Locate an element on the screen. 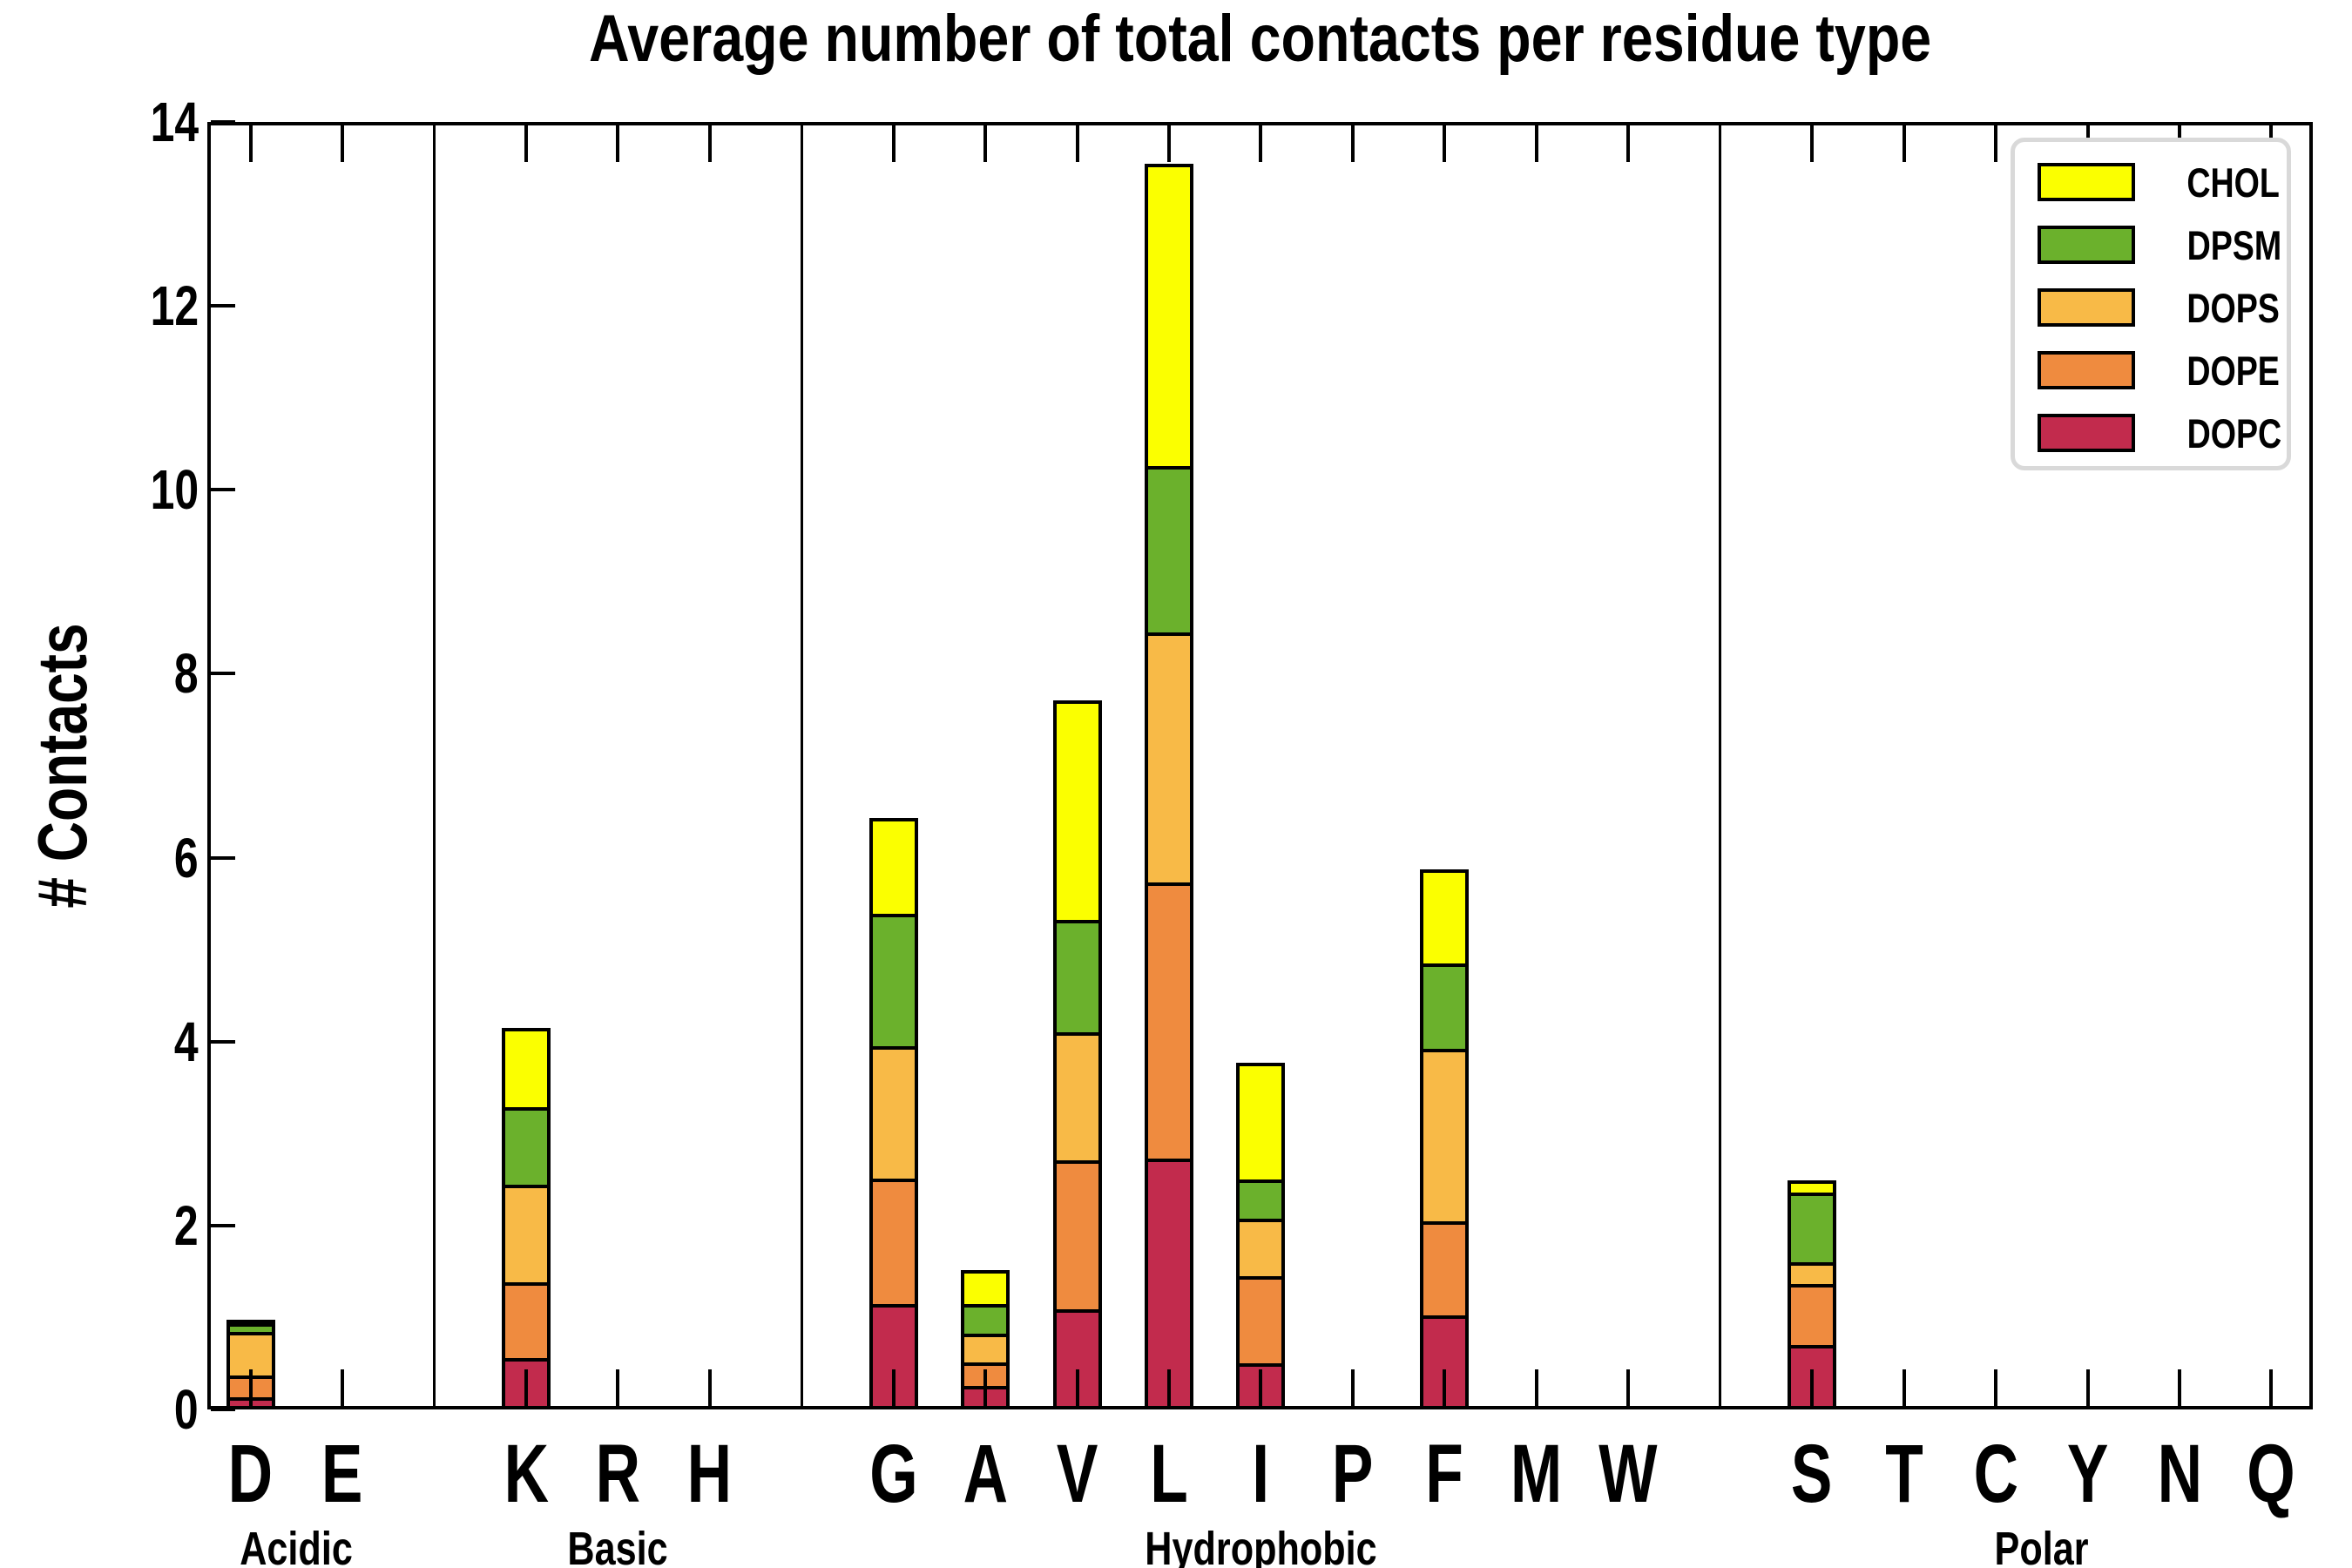 The width and height of the screenshot is (2352, 1568). x-axis-tick-top-S is located at coordinates (1812, 142).